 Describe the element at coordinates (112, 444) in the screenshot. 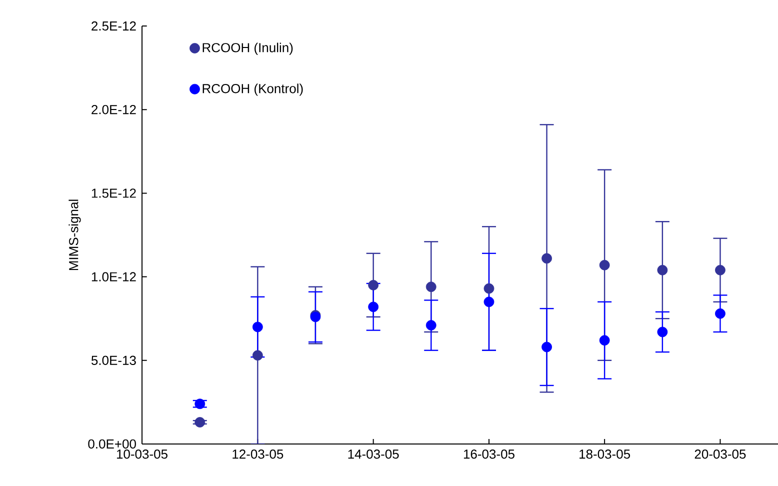

I see `y-tick-label: 0.0E+00` at that location.